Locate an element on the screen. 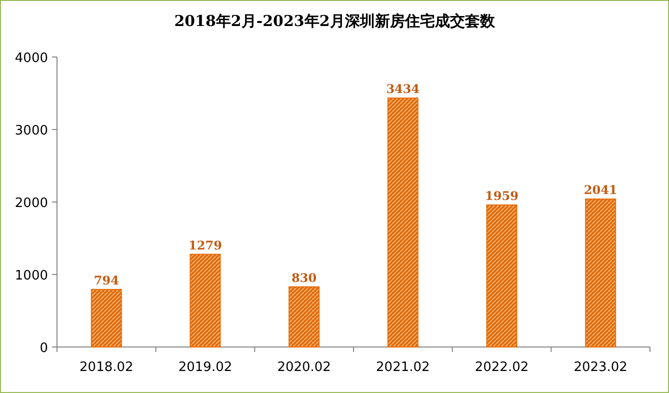  data-label: 3434 is located at coordinates (403, 89).